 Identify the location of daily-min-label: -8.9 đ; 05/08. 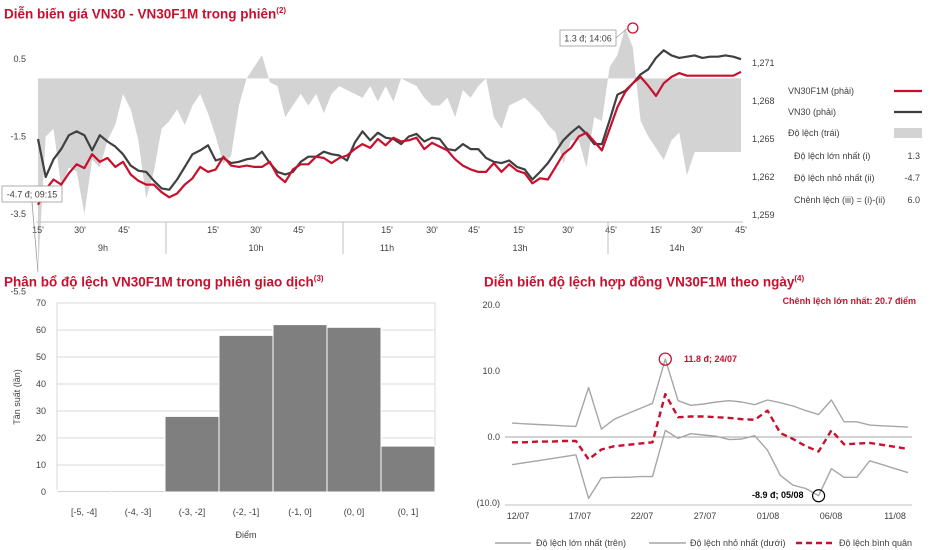
(778, 495).